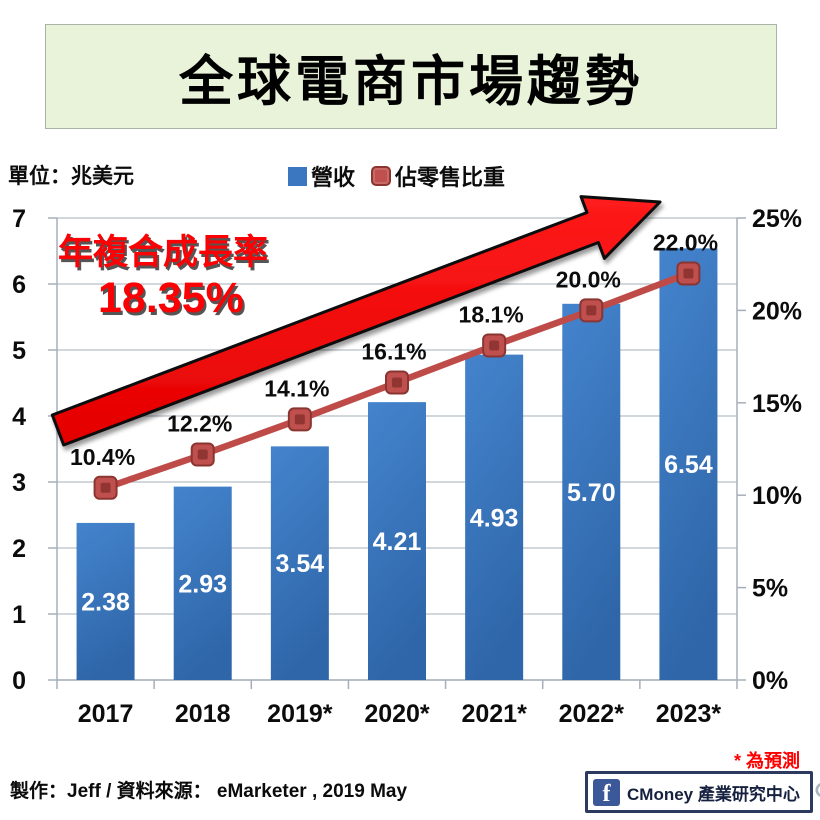  I want to click on brand-widget: f CMoney 產業研究中心, so click(702, 792).